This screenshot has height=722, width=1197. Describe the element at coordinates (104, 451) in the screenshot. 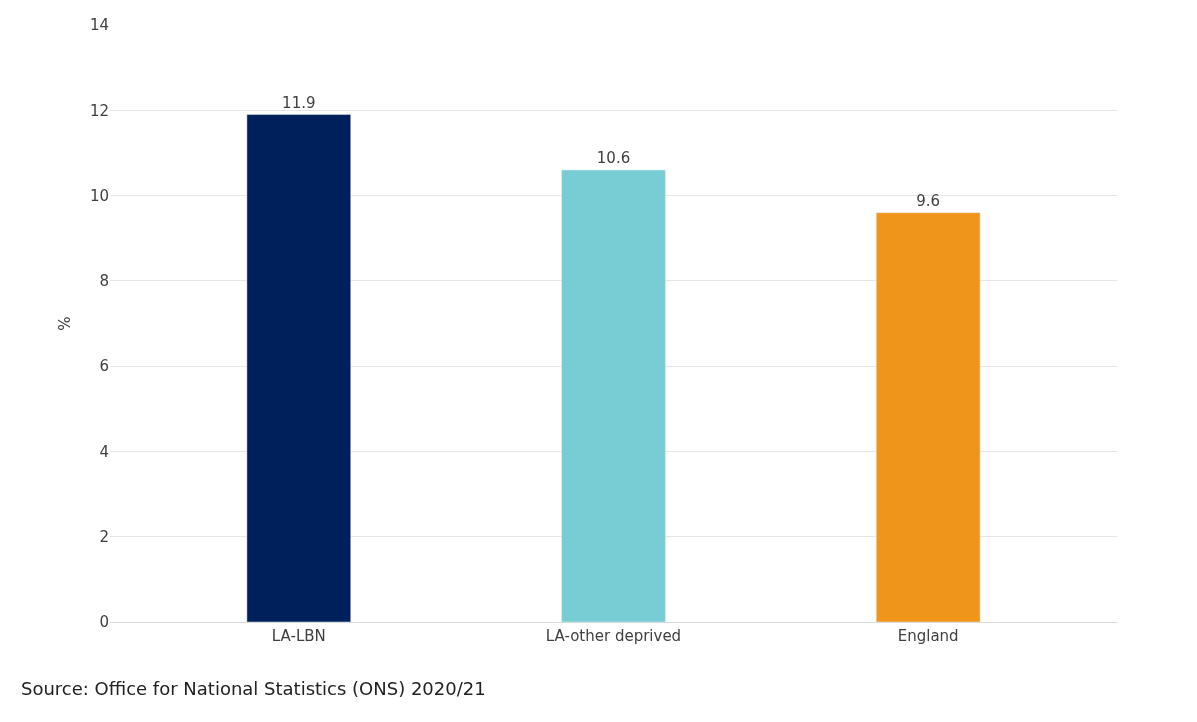

I see `y-tick-label: 4` at that location.